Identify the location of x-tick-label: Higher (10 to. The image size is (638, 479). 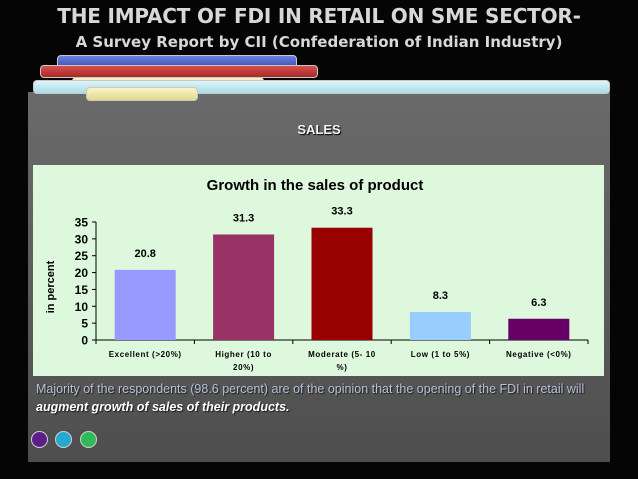
(243, 354).